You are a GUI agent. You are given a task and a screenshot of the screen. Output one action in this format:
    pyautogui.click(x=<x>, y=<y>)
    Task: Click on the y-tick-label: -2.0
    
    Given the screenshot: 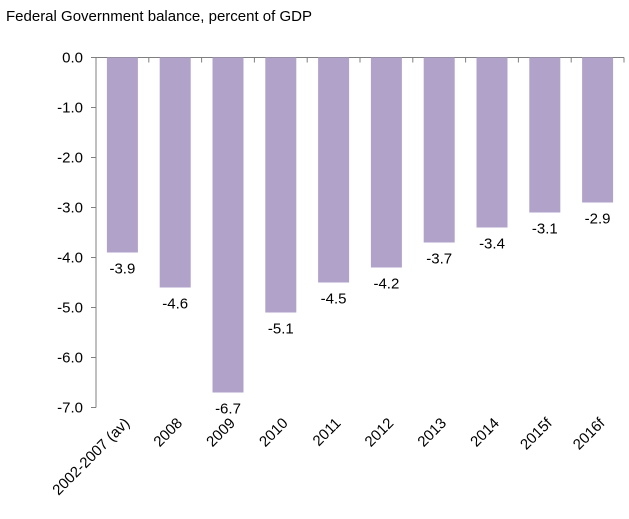 What is the action you would take?
    pyautogui.click(x=70, y=158)
    